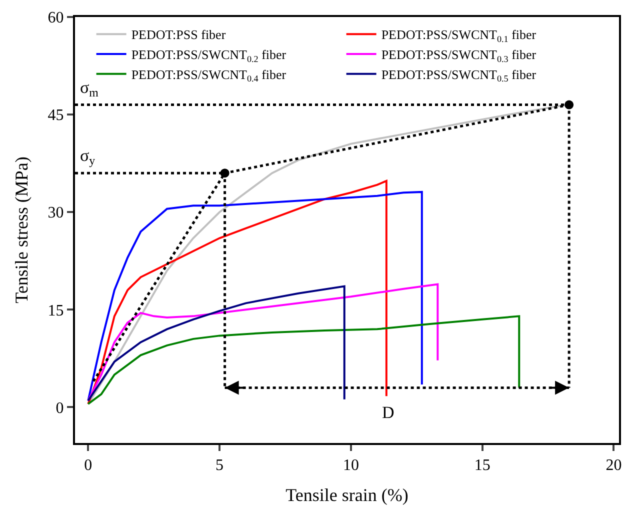 Image resolution: width=632 pixels, height=512 pixels. What do you see at coordinates (178, 34) in the screenshot?
I see `legend-label: PEDOT:PSS fiber` at bounding box center [178, 34].